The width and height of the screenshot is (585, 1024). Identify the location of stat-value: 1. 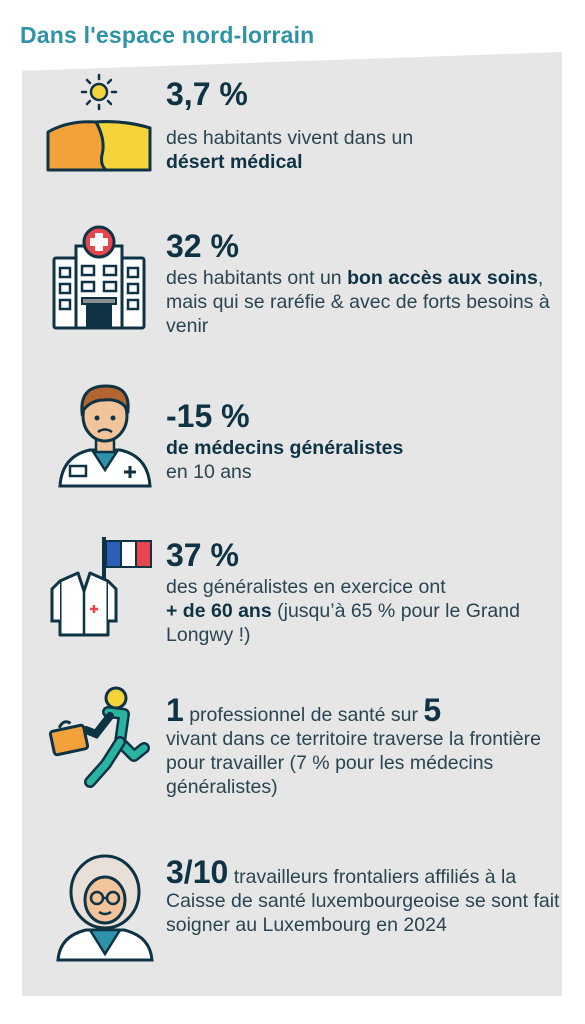
(175, 710).